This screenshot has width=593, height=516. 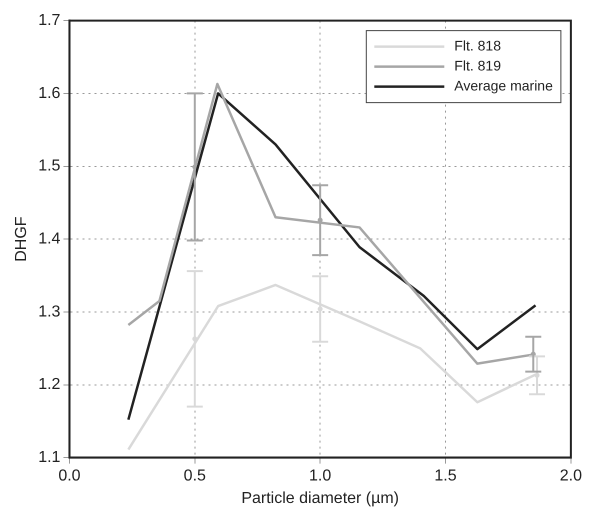 I want to click on legend-label: Flt. 818, so click(x=478, y=45).